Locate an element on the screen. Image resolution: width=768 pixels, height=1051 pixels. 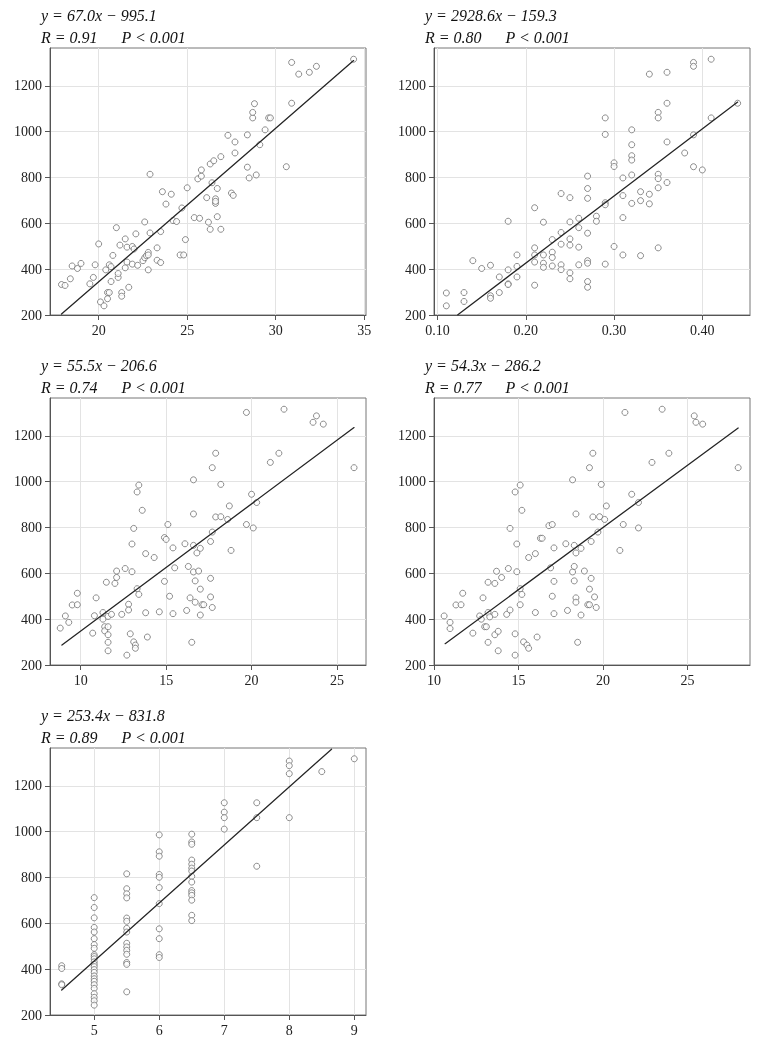
x-tick-label: 30 is located at coordinates (275, 330).